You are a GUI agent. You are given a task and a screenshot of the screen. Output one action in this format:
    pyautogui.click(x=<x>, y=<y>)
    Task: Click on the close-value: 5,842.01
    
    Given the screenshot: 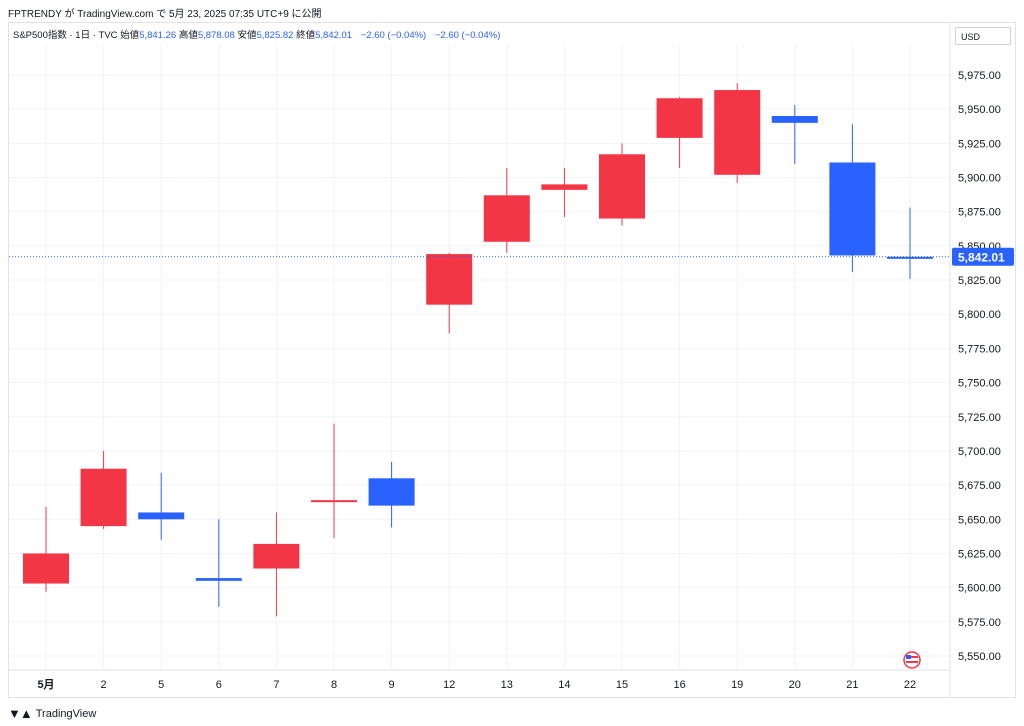 What is the action you would take?
    pyautogui.click(x=334, y=35)
    